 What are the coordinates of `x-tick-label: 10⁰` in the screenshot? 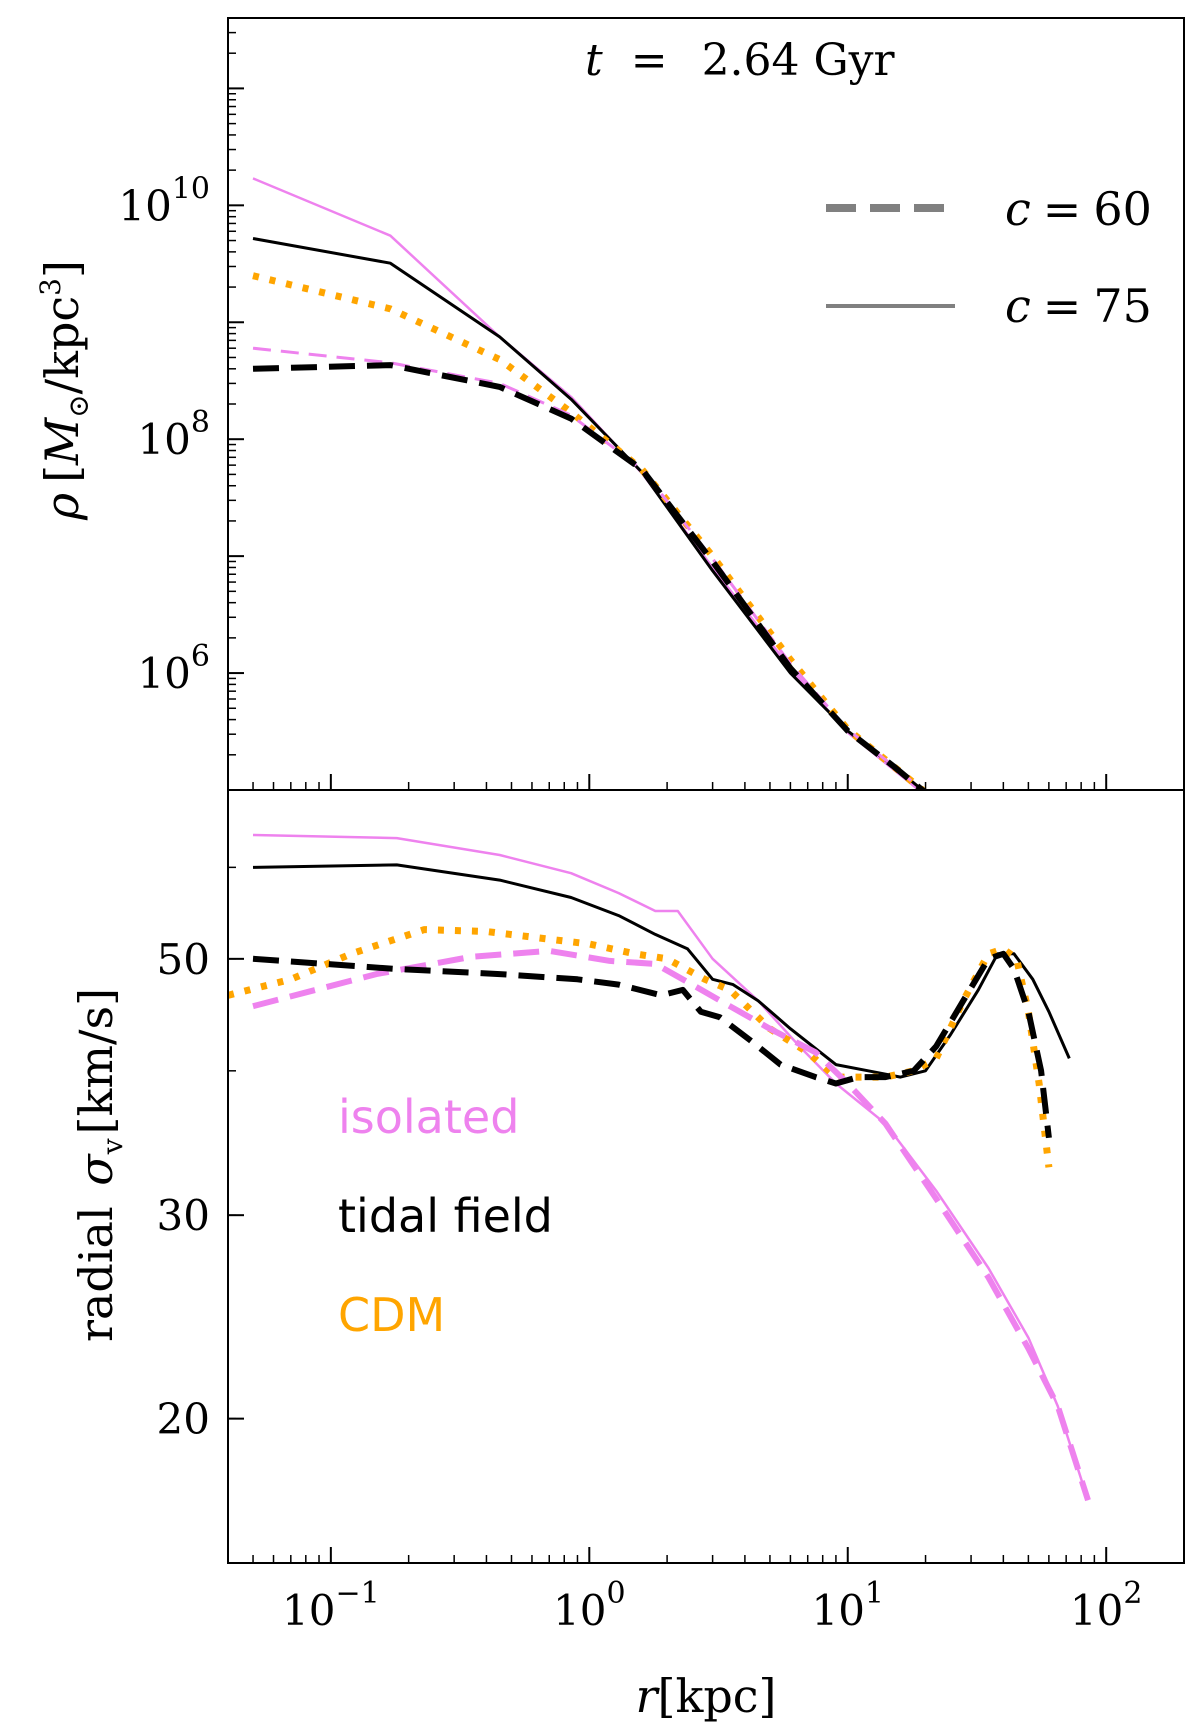 It's located at (589, 1605).